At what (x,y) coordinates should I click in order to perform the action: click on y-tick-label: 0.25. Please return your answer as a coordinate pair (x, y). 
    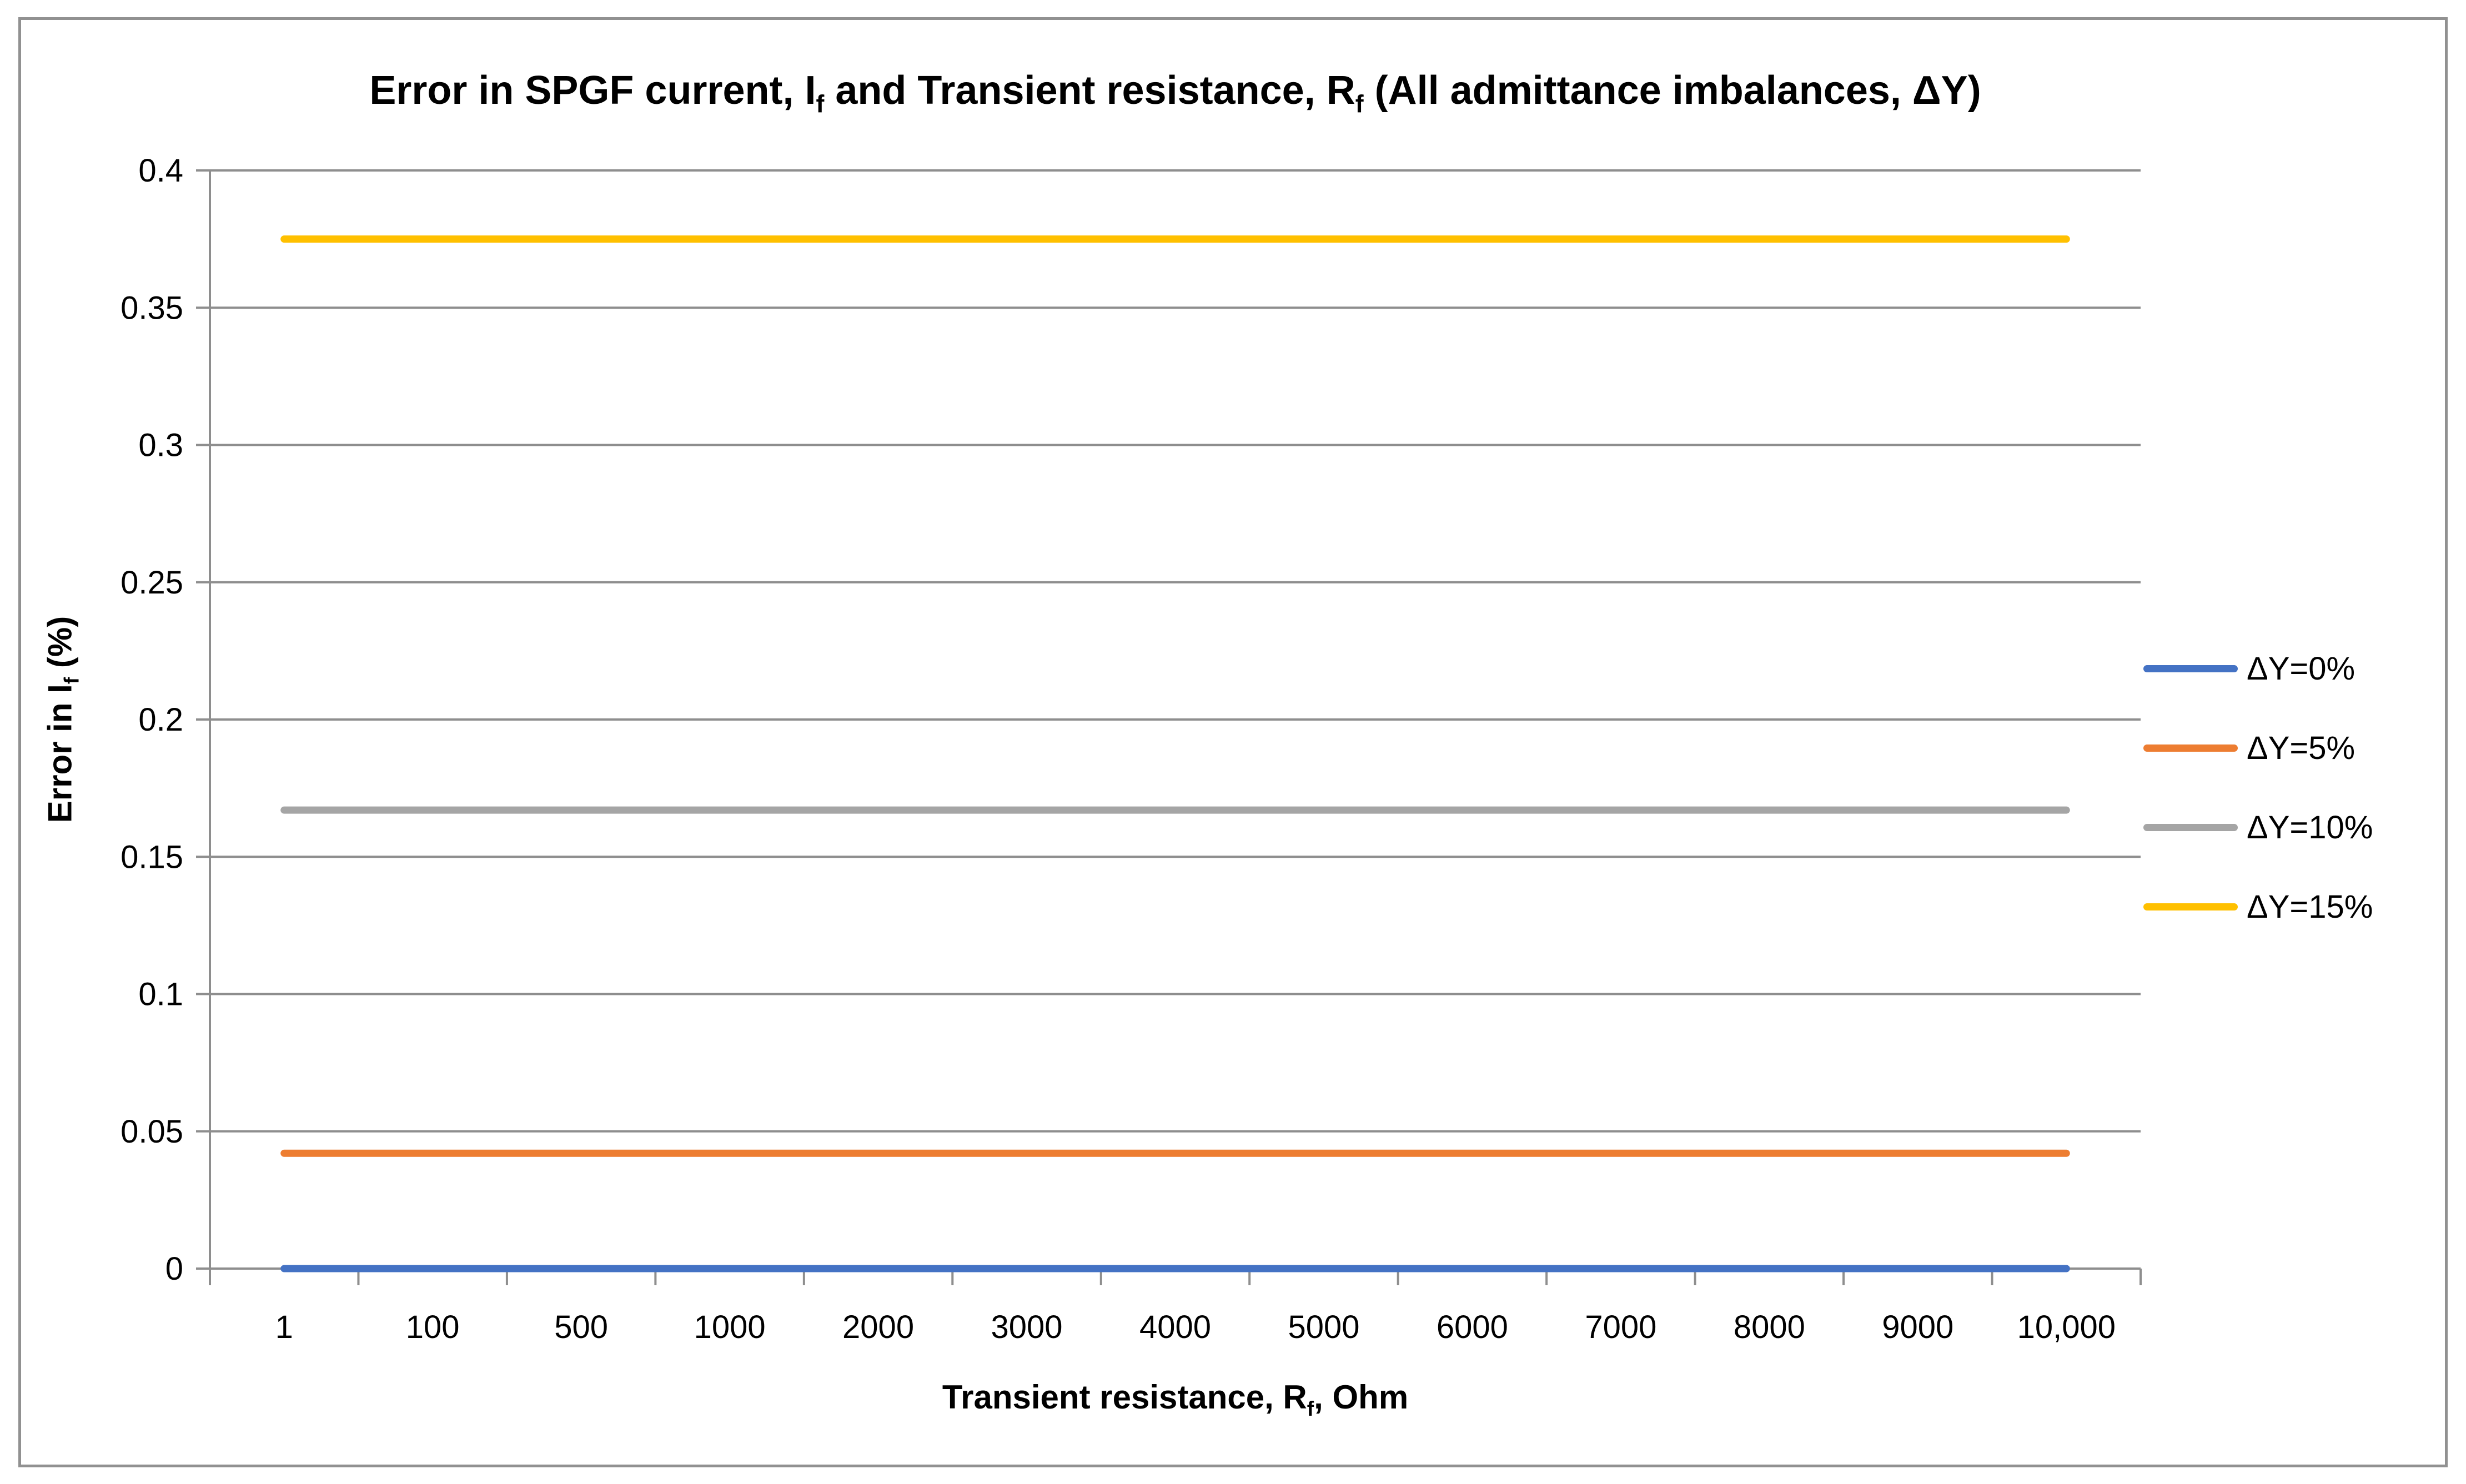
    Looking at the image, I should click on (152, 583).